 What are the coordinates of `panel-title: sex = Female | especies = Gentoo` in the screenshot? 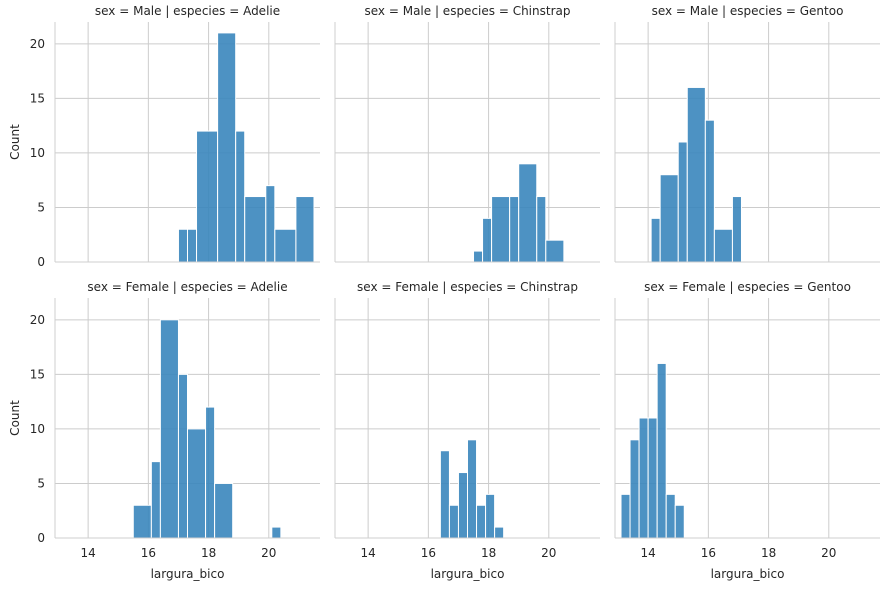 It's located at (747, 287).